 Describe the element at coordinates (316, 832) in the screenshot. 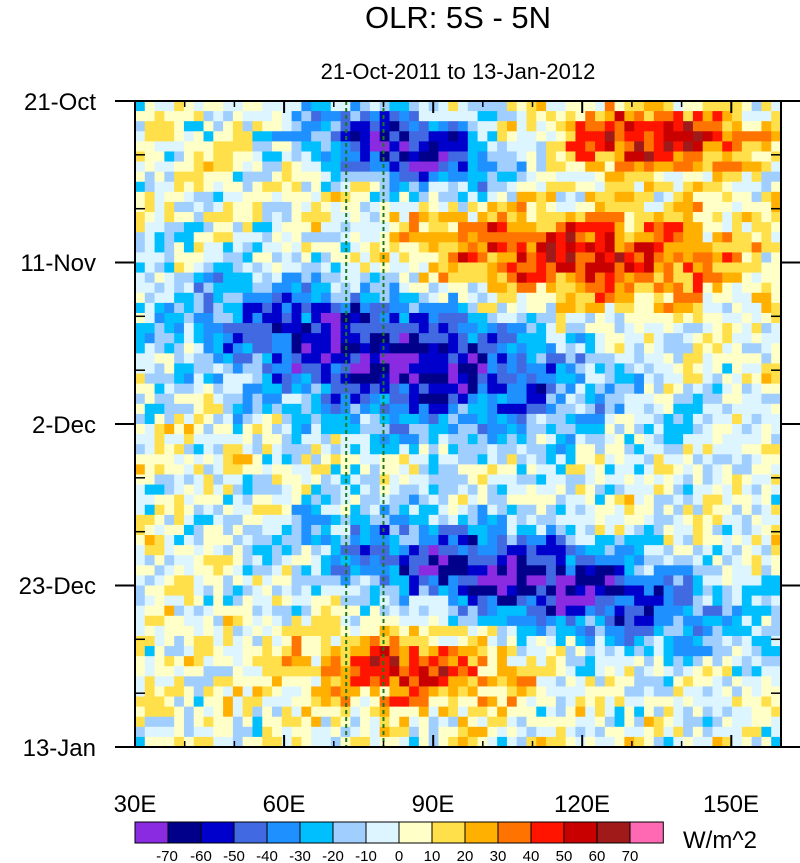

I see `colorbar-swatch` at that location.